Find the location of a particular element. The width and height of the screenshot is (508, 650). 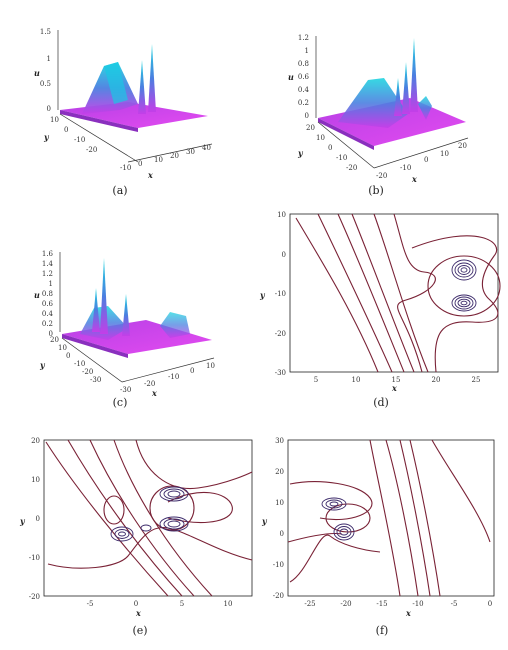

z-tick: 0.8 is located at coordinates (47, 294).